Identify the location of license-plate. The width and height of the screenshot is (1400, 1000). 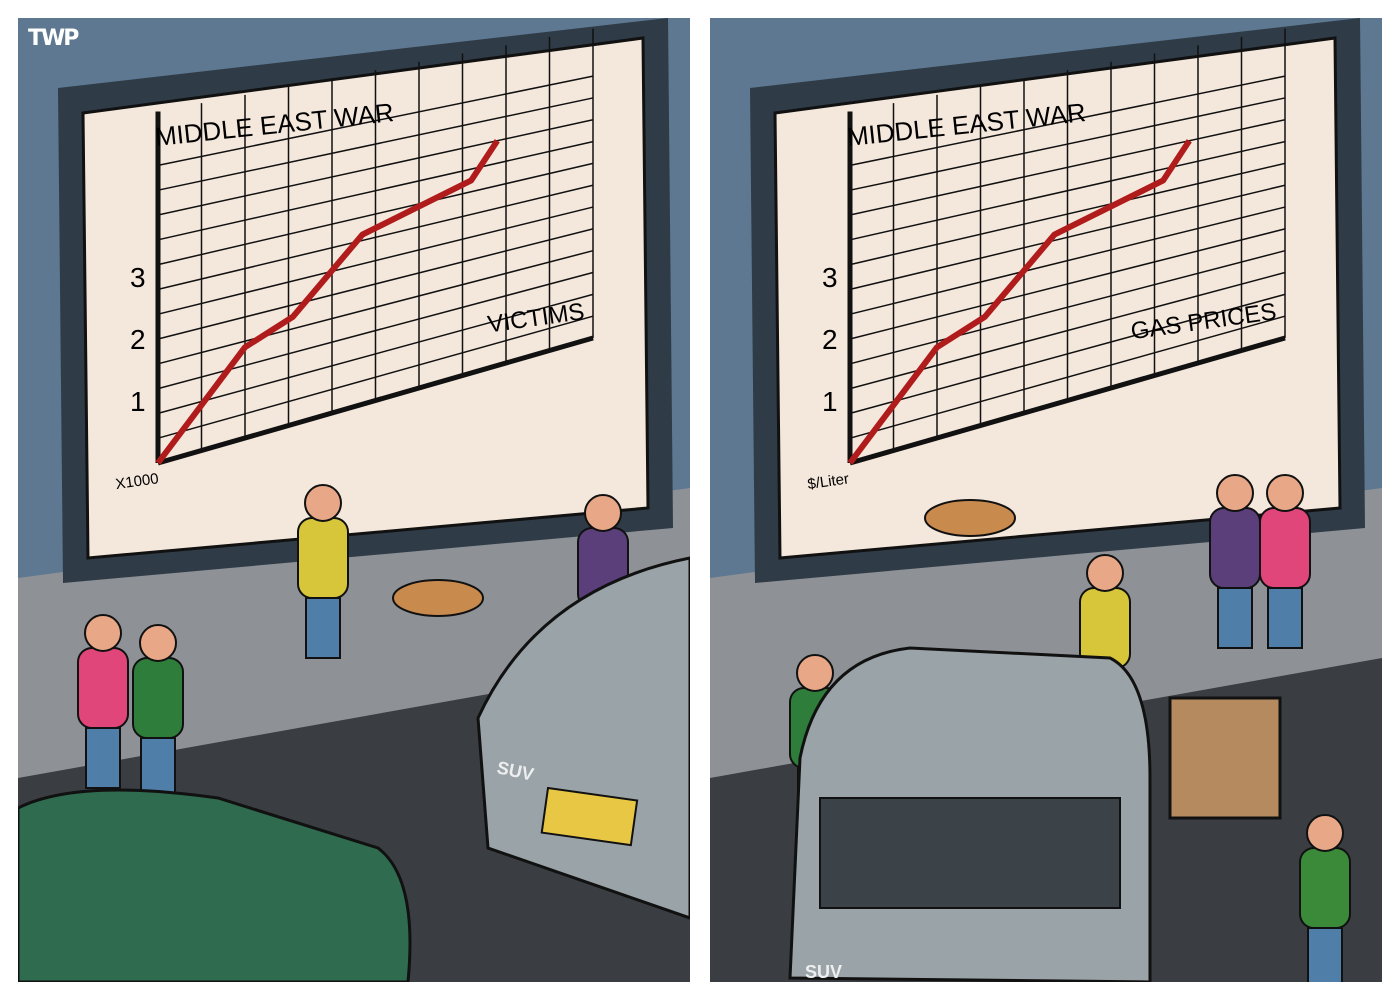
(589, 816).